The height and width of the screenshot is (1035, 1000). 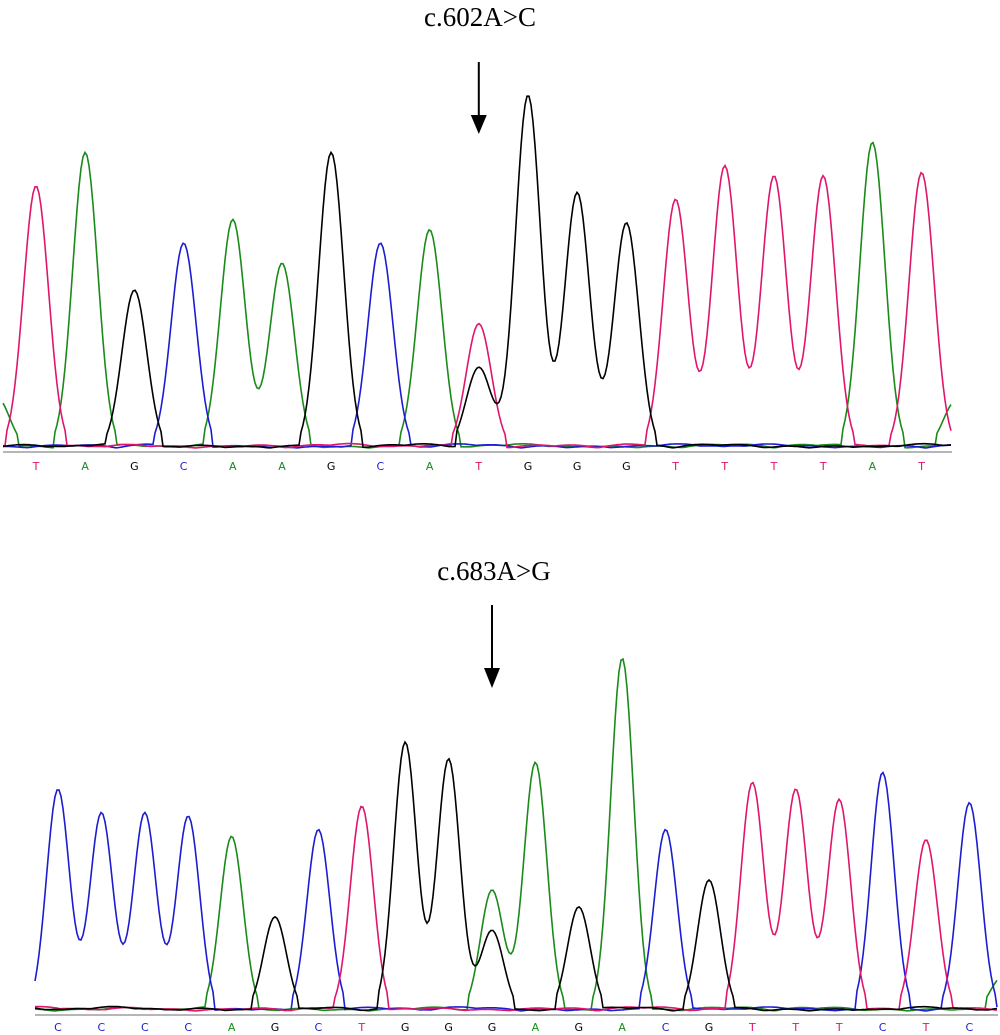 What do you see at coordinates (493, 571) in the screenshot?
I see `mutation-title-2: c.683A>G` at bounding box center [493, 571].